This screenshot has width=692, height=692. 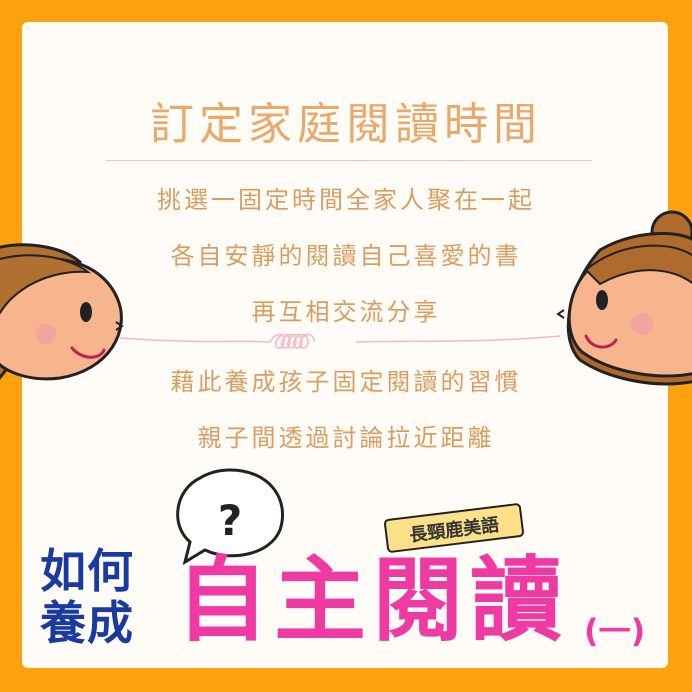 I want to click on brand-badge: 長頸鹿美語, so click(x=453, y=528).